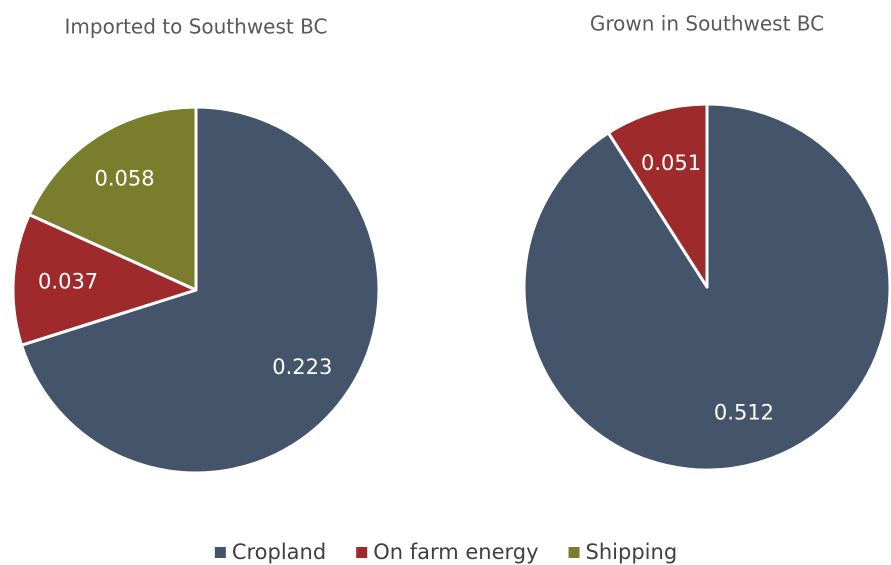  What do you see at coordinates (279, 552) in the screenshot?
I see `legend-label: Cropland` at bounding box center [279, 552].